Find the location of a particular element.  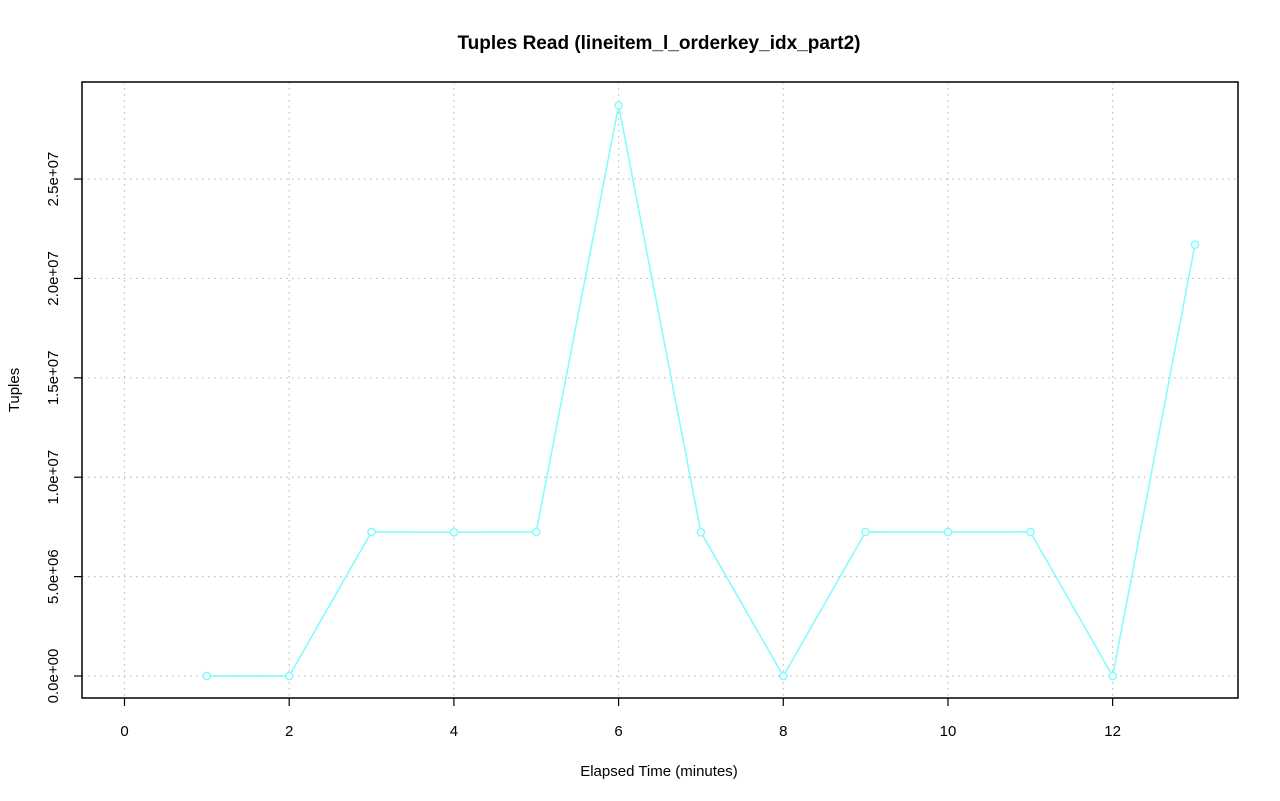

y-tick-label: 2.5e+07 is located at coordinates (53, 179).